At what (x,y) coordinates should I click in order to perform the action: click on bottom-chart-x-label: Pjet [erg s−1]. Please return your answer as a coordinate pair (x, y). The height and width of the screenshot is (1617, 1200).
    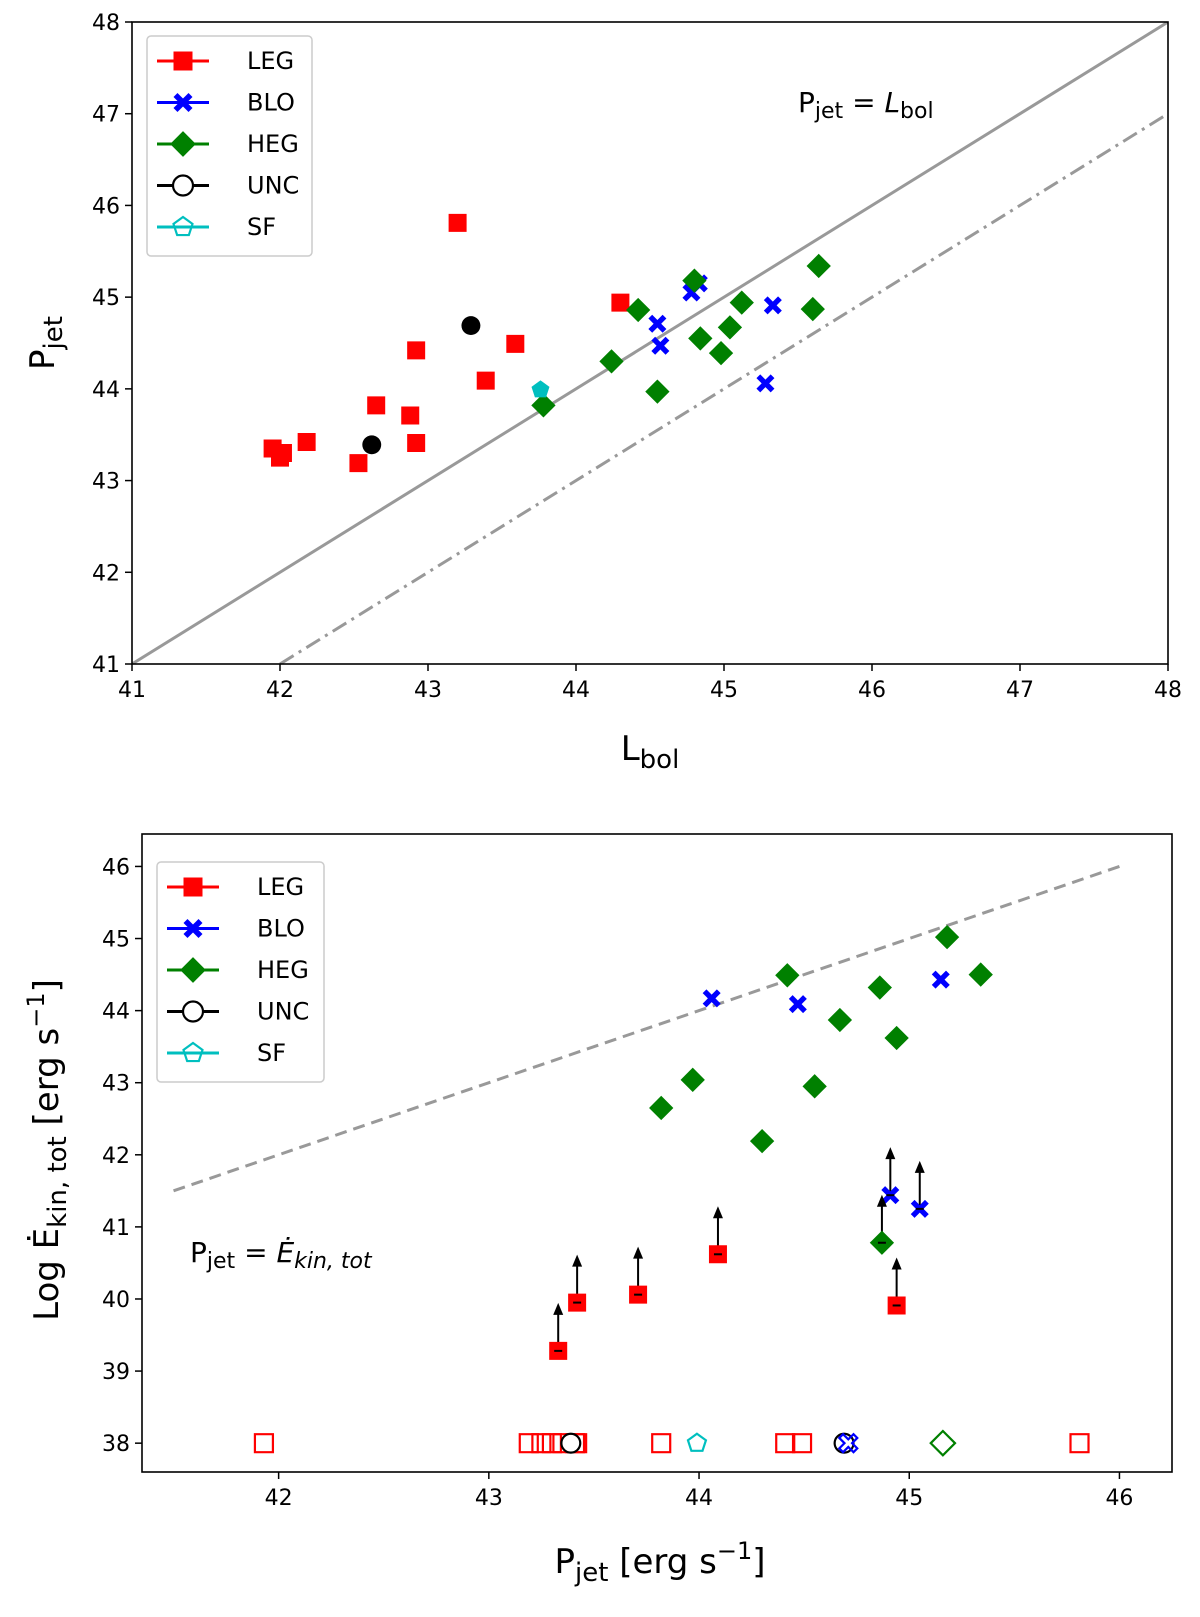
    Looking at the image, I should click on (659, 1562).